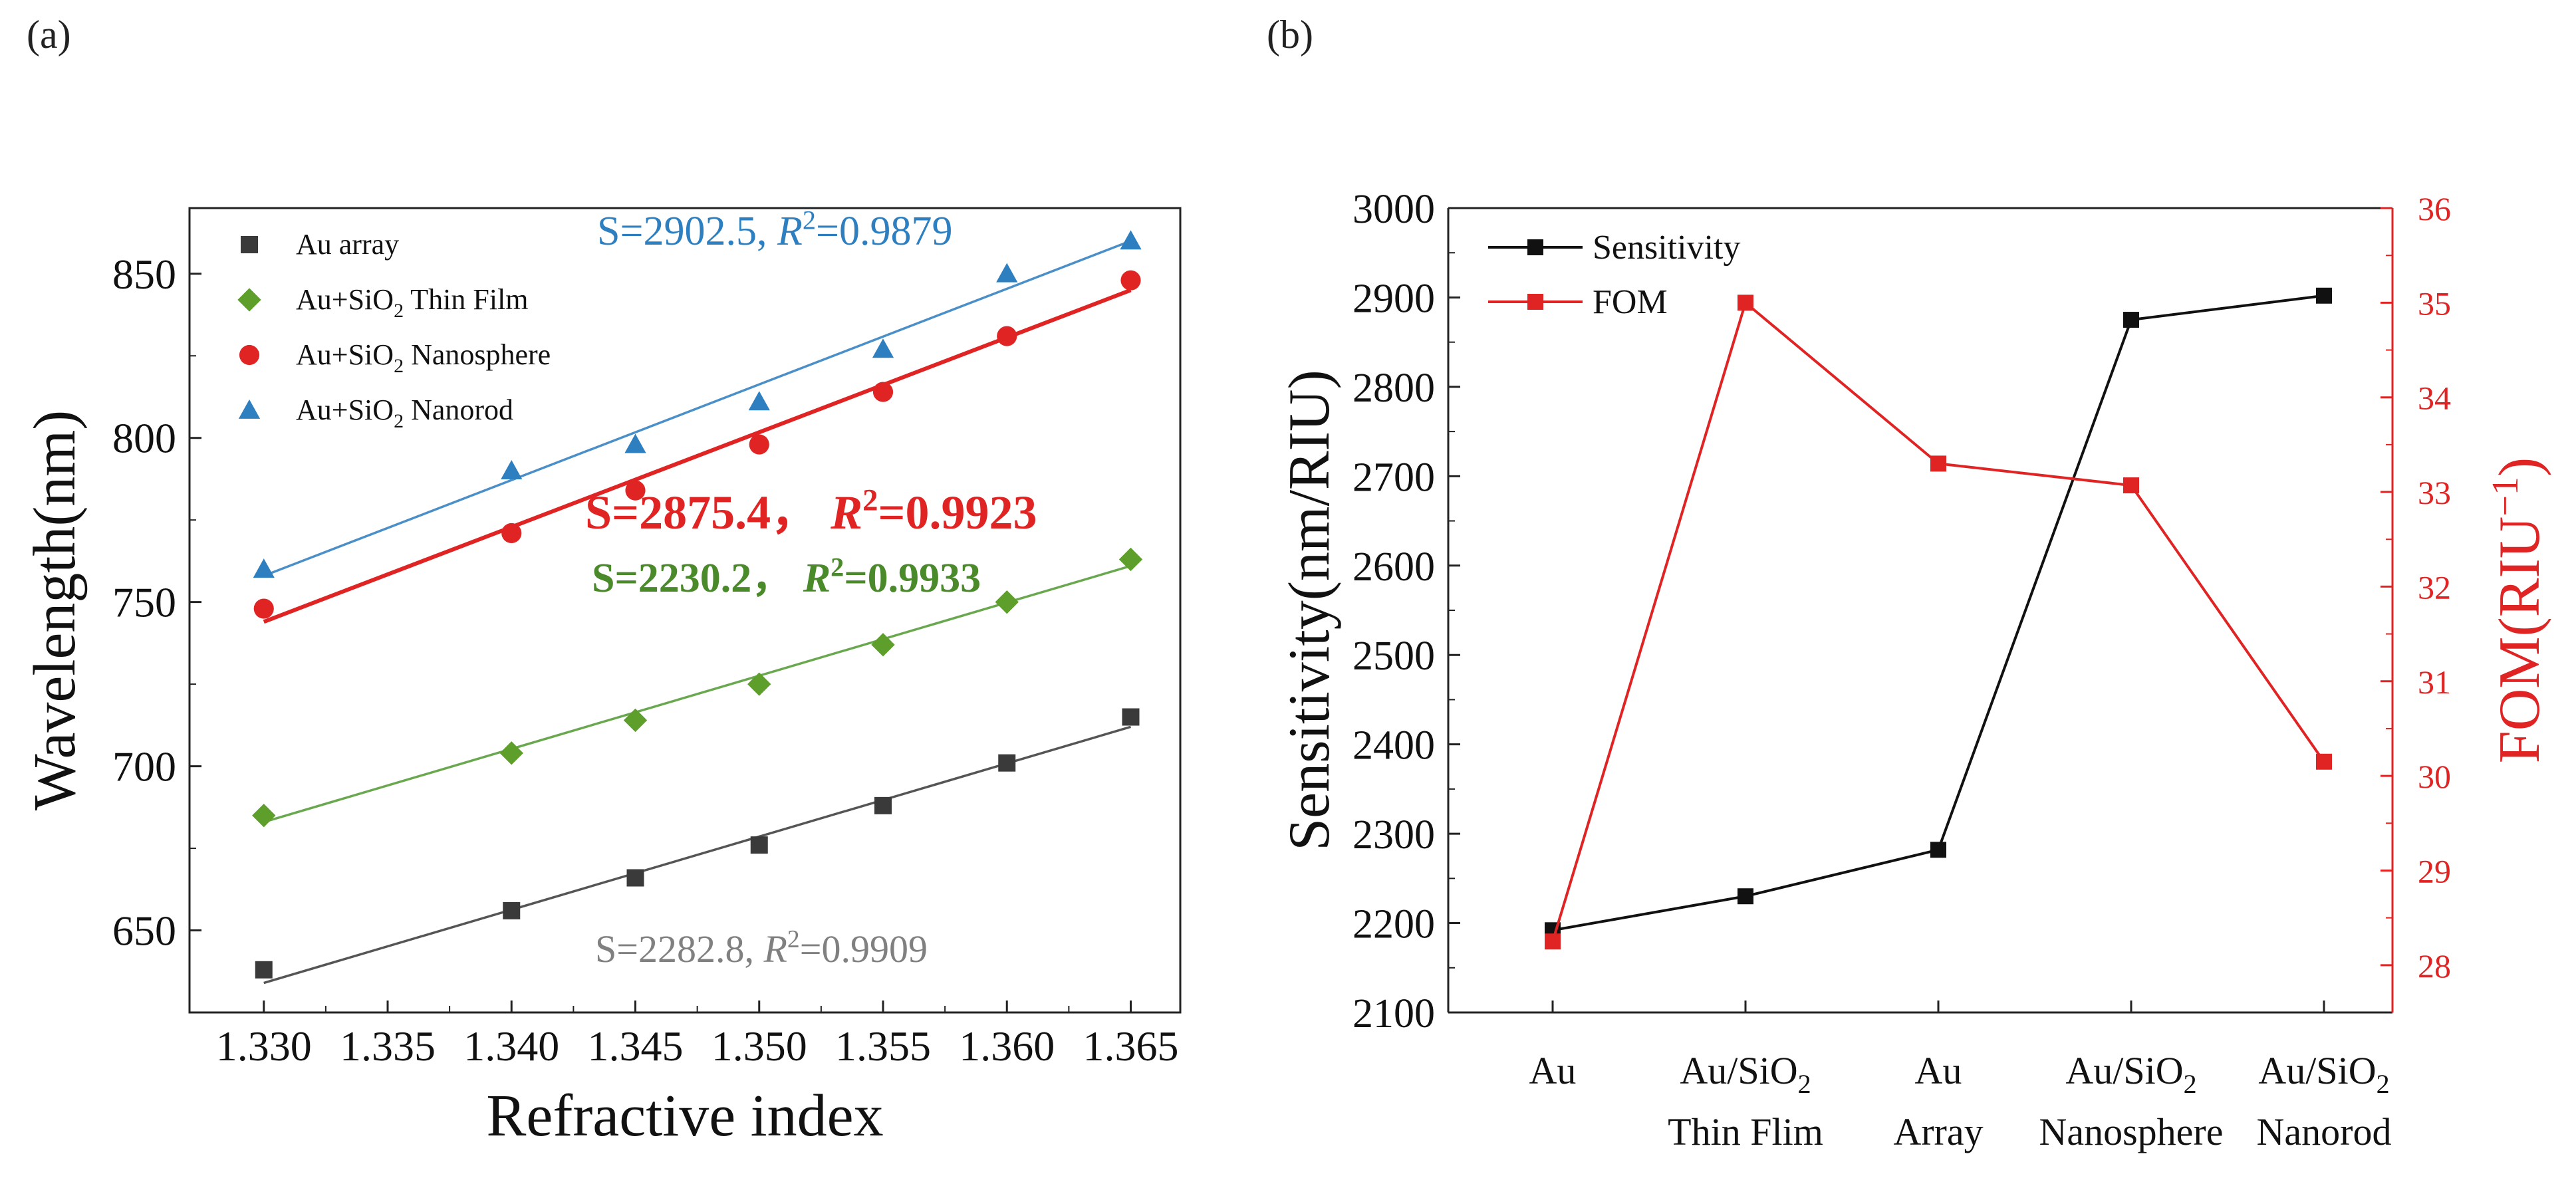 The width and height of the screenshot is (2576, 1180). Describe the element at coordinates (2434, 966) in the screenshot. I see `right-tick-label-b: 28` at that location.